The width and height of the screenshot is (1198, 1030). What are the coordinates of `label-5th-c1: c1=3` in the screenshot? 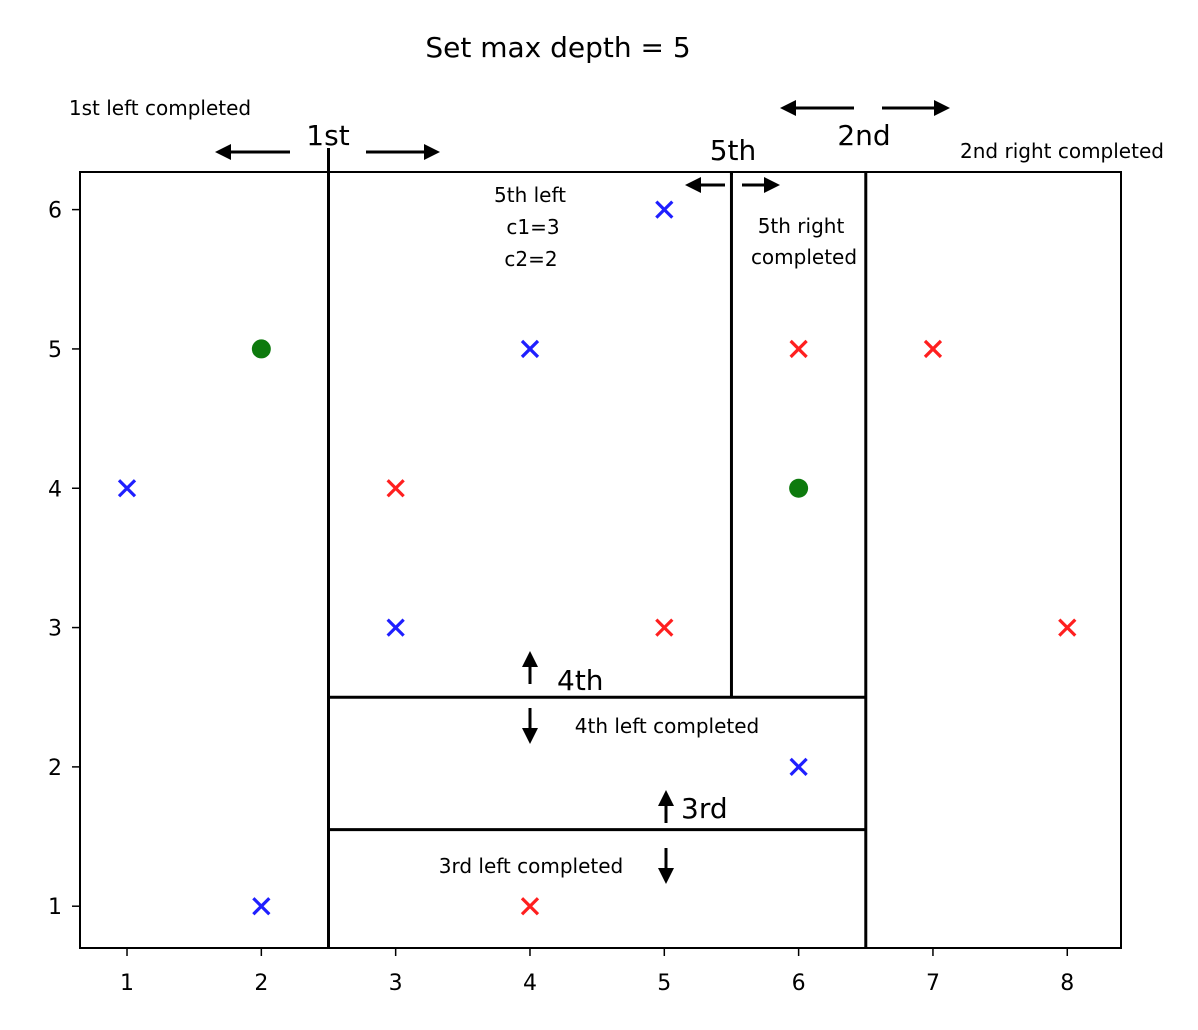 It's located at (532, 227).